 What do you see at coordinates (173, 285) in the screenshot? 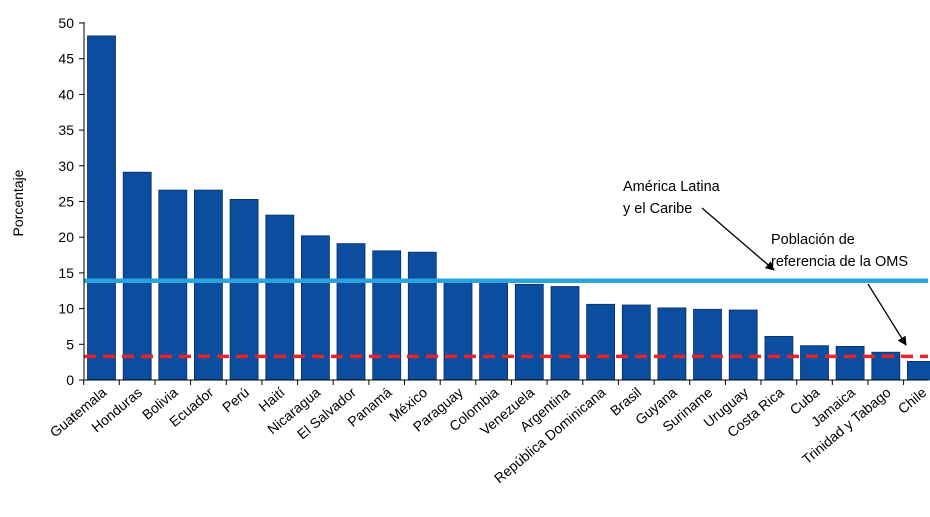
I see `bar-bolivia` at bounding box center [173, 285].